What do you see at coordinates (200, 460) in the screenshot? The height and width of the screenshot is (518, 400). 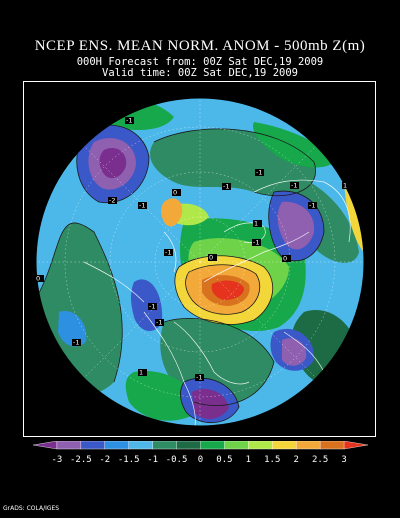 I see `colorbar-tick-label: 0` at bounding box center [200, 460].